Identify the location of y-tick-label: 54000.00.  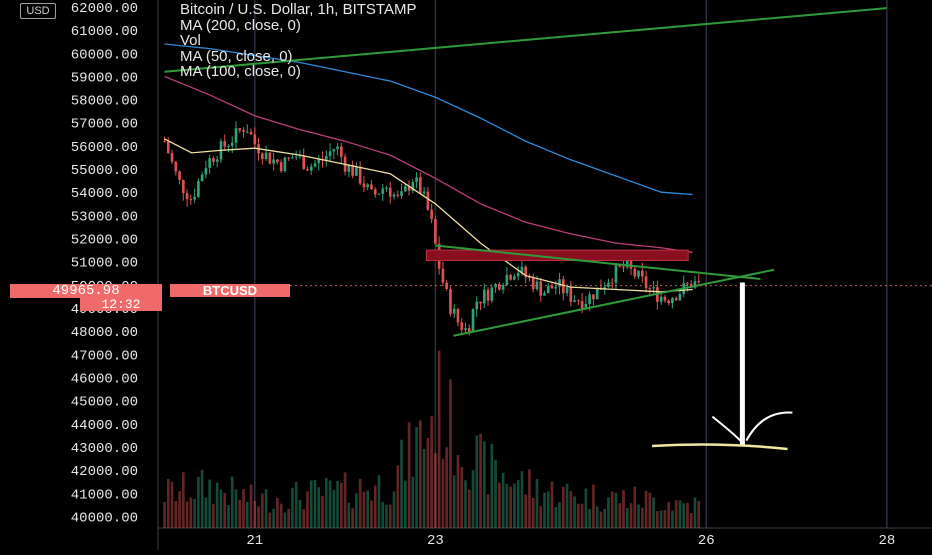
(104, 194).